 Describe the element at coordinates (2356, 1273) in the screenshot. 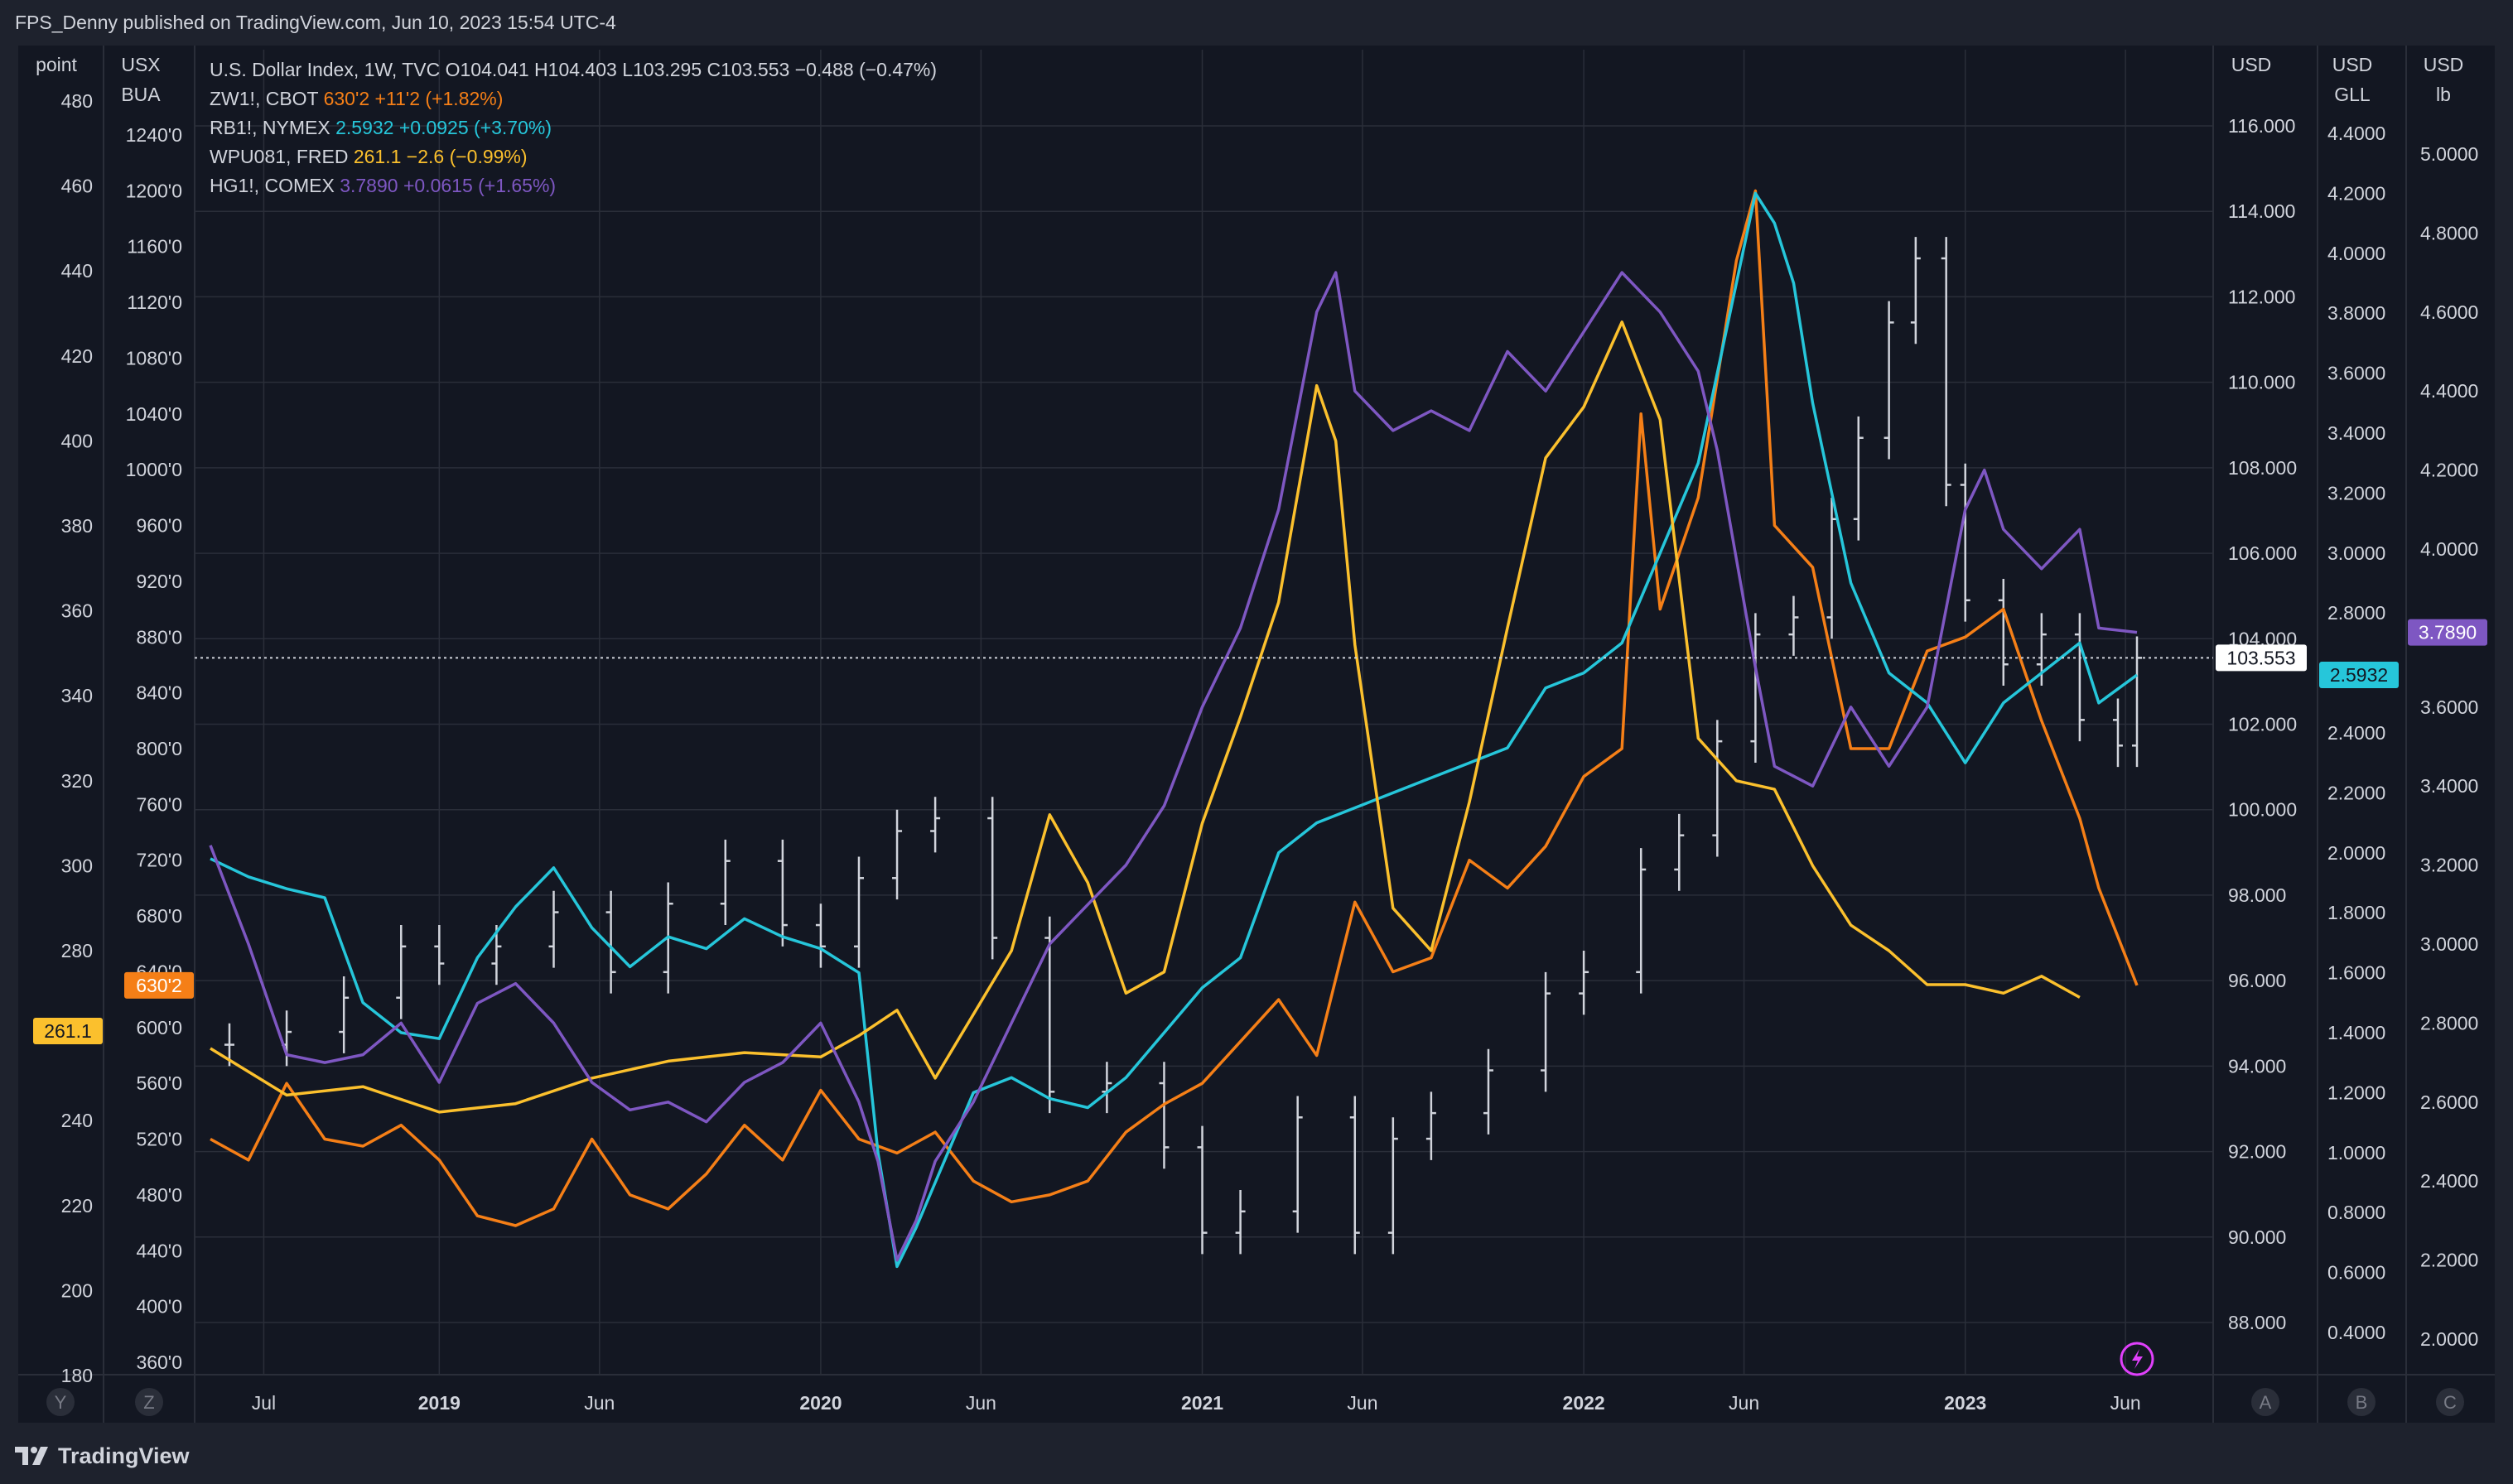

I see `axis-tick-label: 0.6000` at that location.